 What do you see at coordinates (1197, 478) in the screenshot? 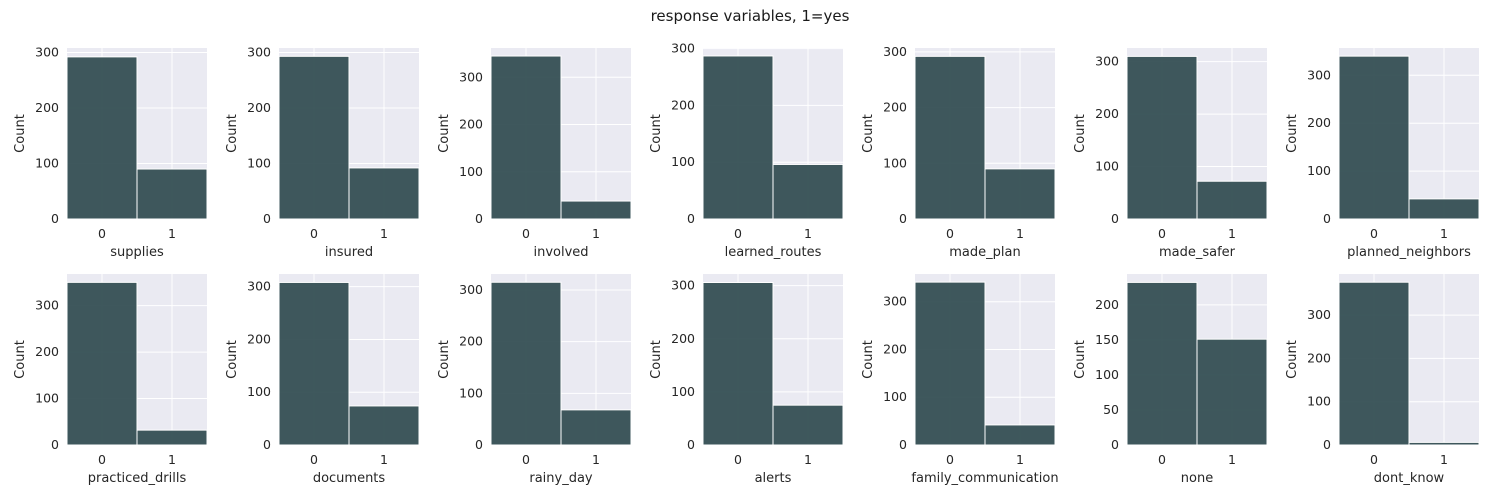
I see `x-axis-label: none` at bounding box center [1197, 478].